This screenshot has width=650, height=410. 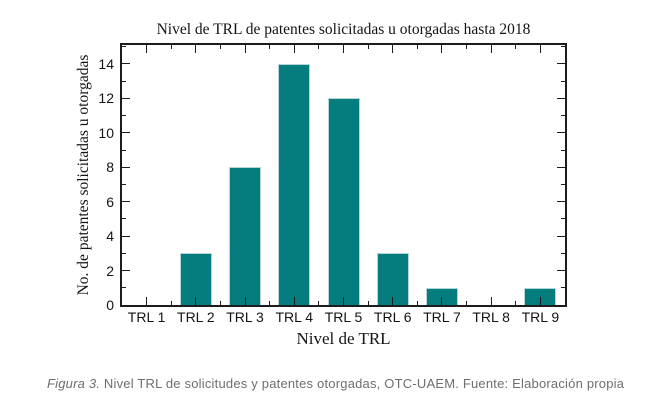 I want to click on y-tick-label: 4, so click(x=110, y=236).